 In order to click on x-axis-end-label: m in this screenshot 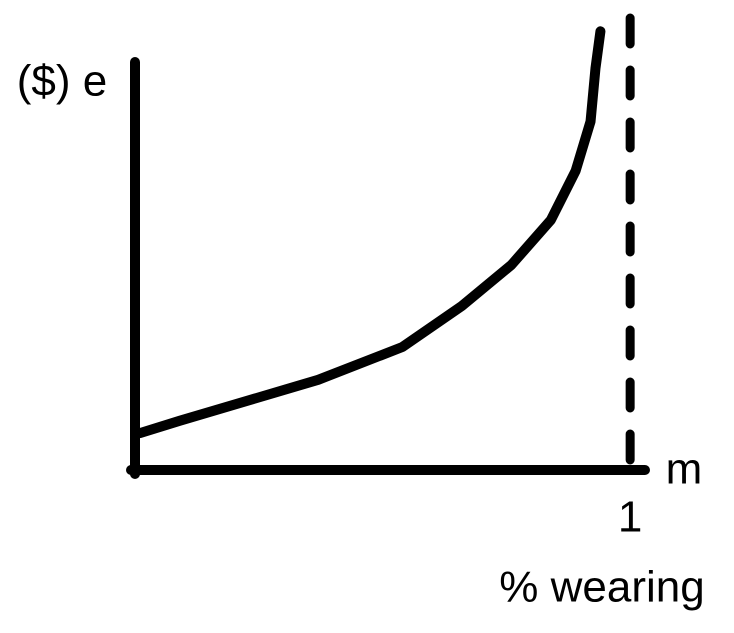, I will do `click(684, 469)`.